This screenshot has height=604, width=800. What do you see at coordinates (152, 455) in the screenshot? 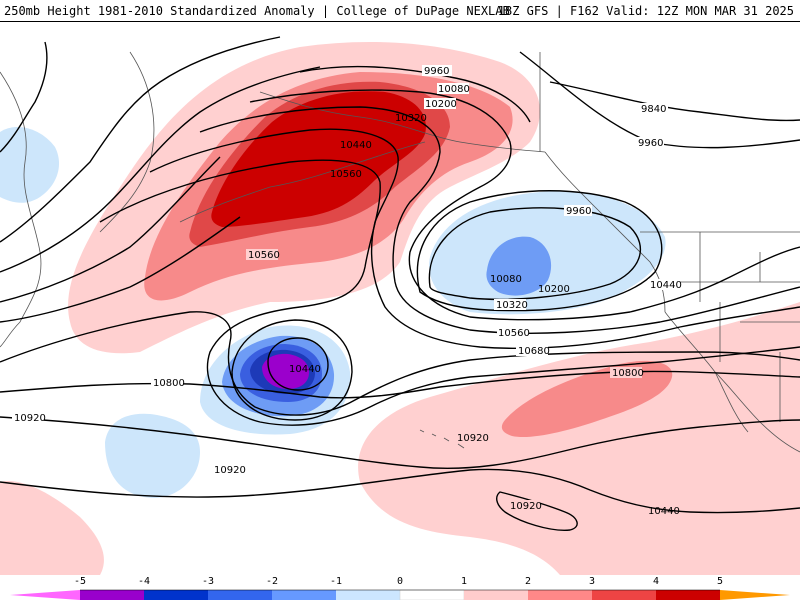
I see `neg-anomaly-west` at bounding box center [152, 455].